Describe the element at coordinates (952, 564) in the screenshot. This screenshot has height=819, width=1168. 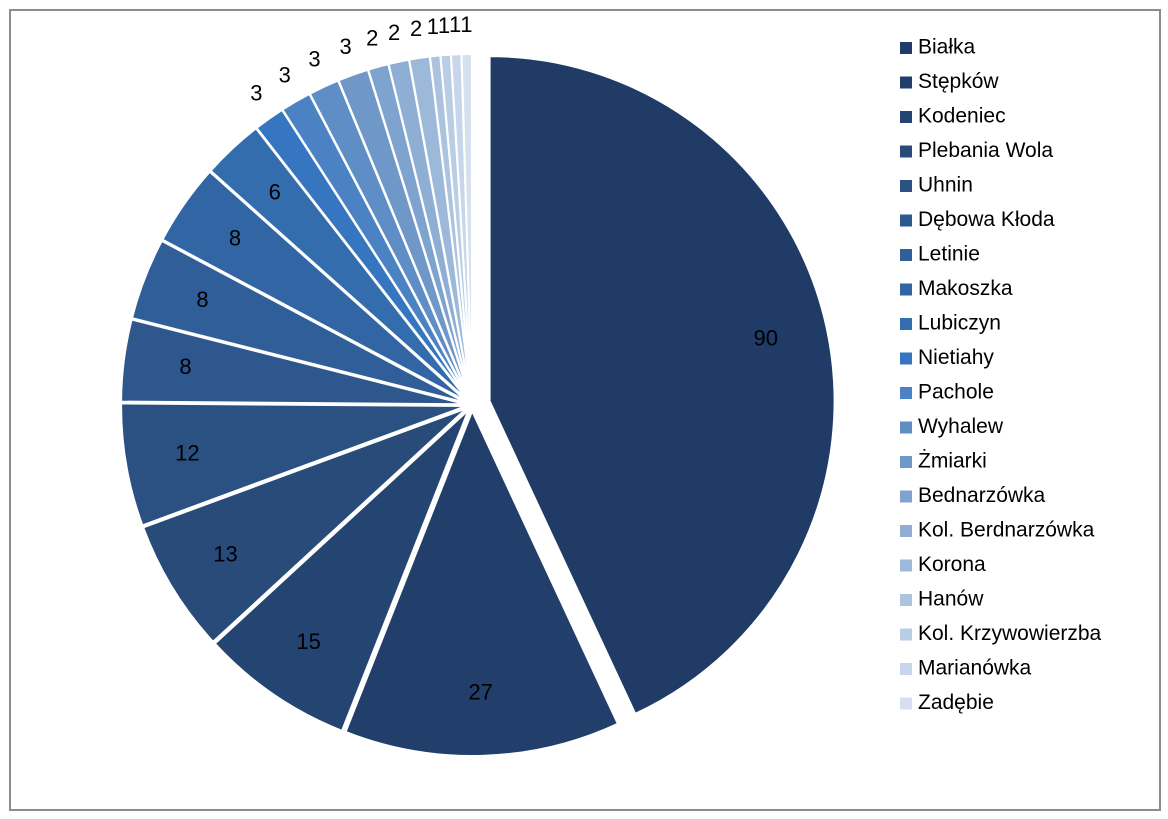
I see `legend-label: Korona` at that location.